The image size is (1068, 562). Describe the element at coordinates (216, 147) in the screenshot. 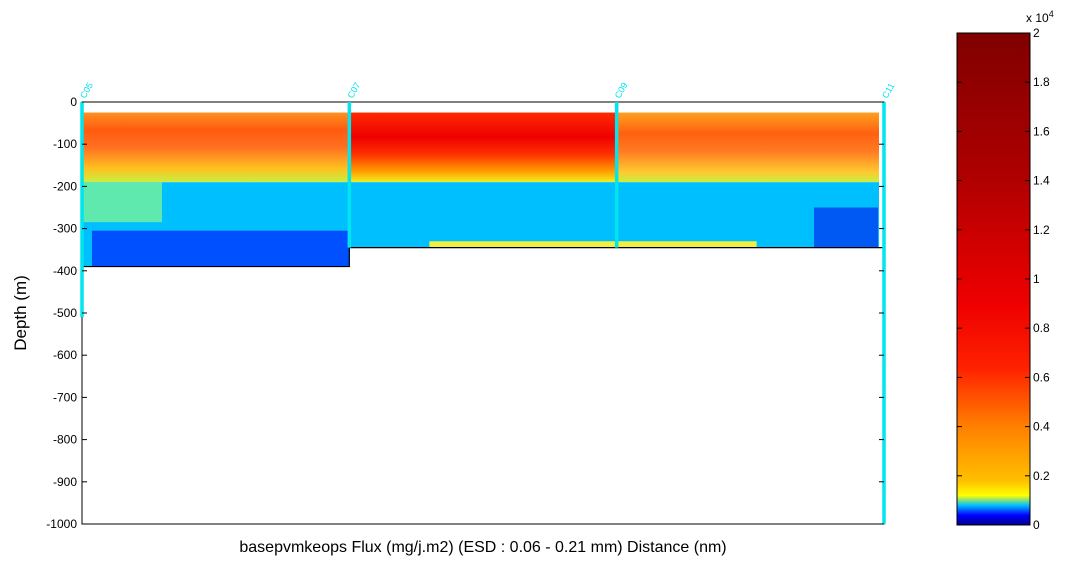

I see `layer-upper-c05-c07` at that location.